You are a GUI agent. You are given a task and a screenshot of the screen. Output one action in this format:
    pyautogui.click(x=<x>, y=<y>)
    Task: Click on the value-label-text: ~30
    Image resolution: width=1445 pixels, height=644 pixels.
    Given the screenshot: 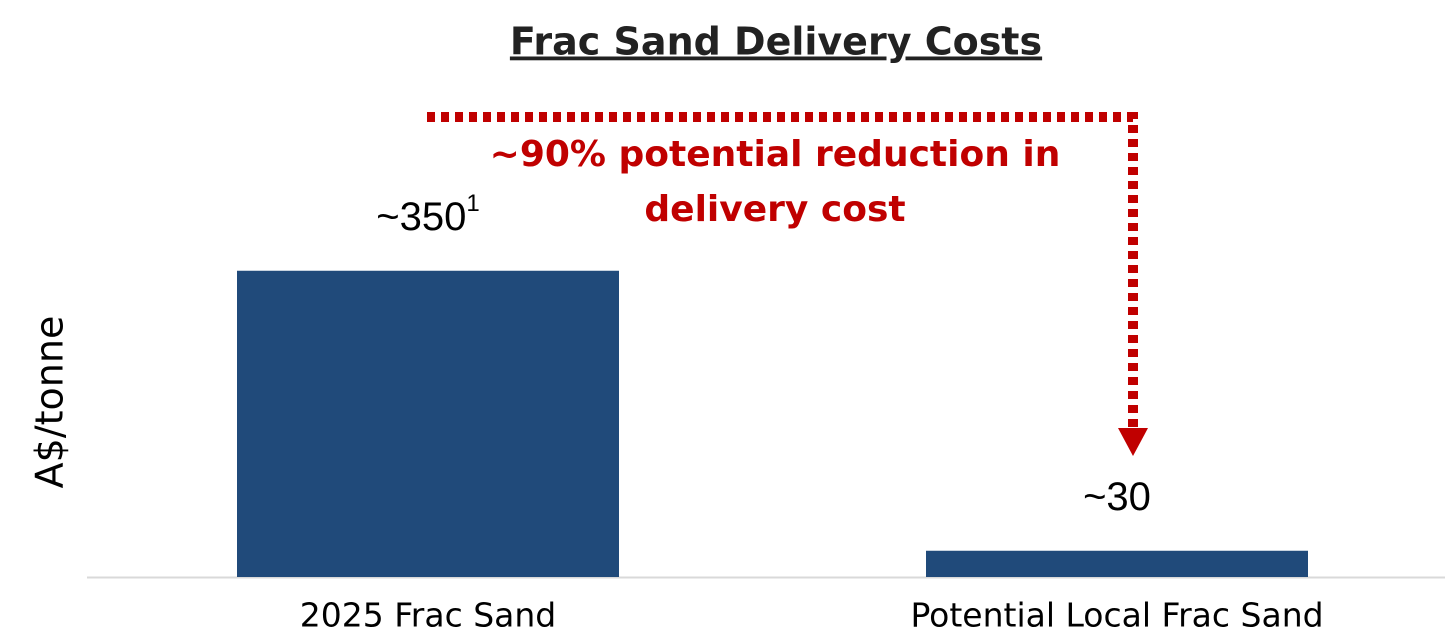 What is the action you would take?
    pyautogui.click(x=1117, y=496)
    